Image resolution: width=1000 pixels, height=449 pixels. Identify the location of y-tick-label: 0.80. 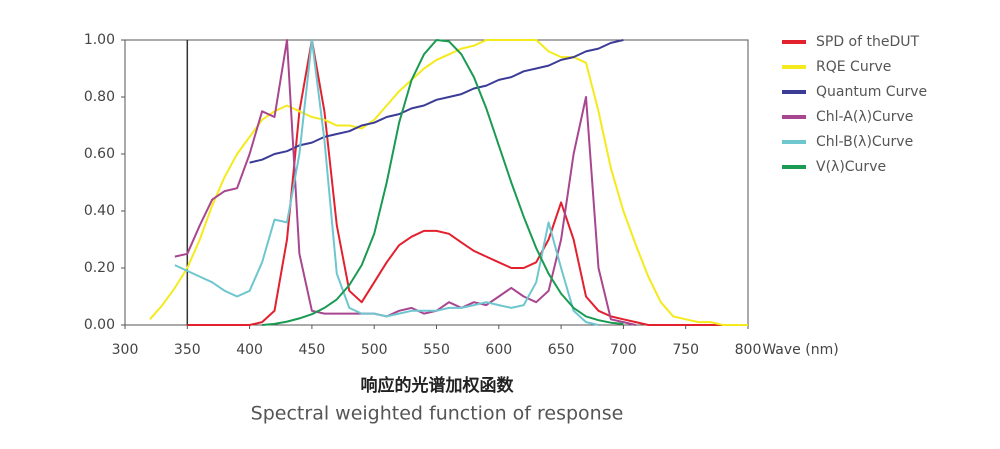
(99, 97).